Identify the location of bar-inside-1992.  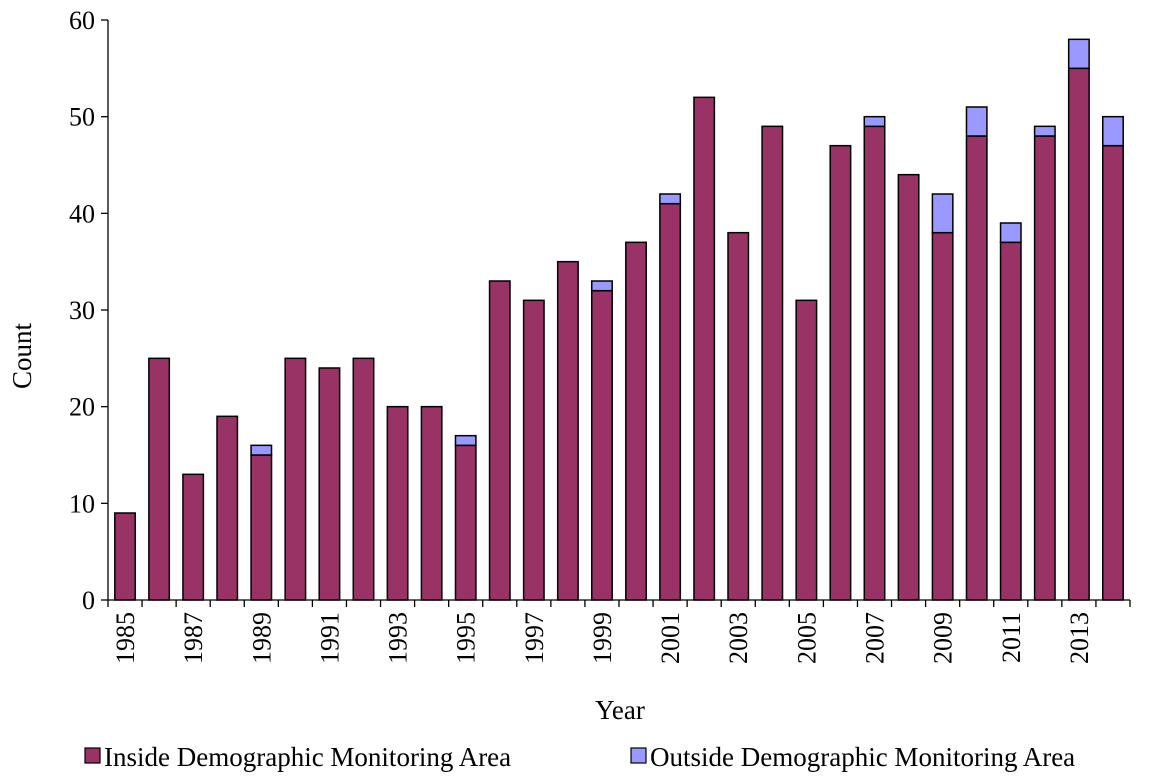
(363, 479).